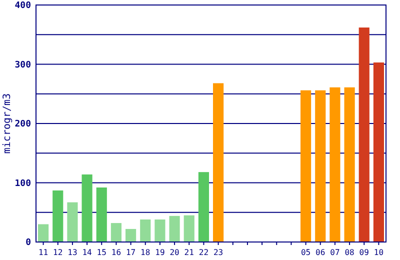  Describe the element at coordinates (175, 252) in the screenshot. I see `x-tick-label: 20` at that location.